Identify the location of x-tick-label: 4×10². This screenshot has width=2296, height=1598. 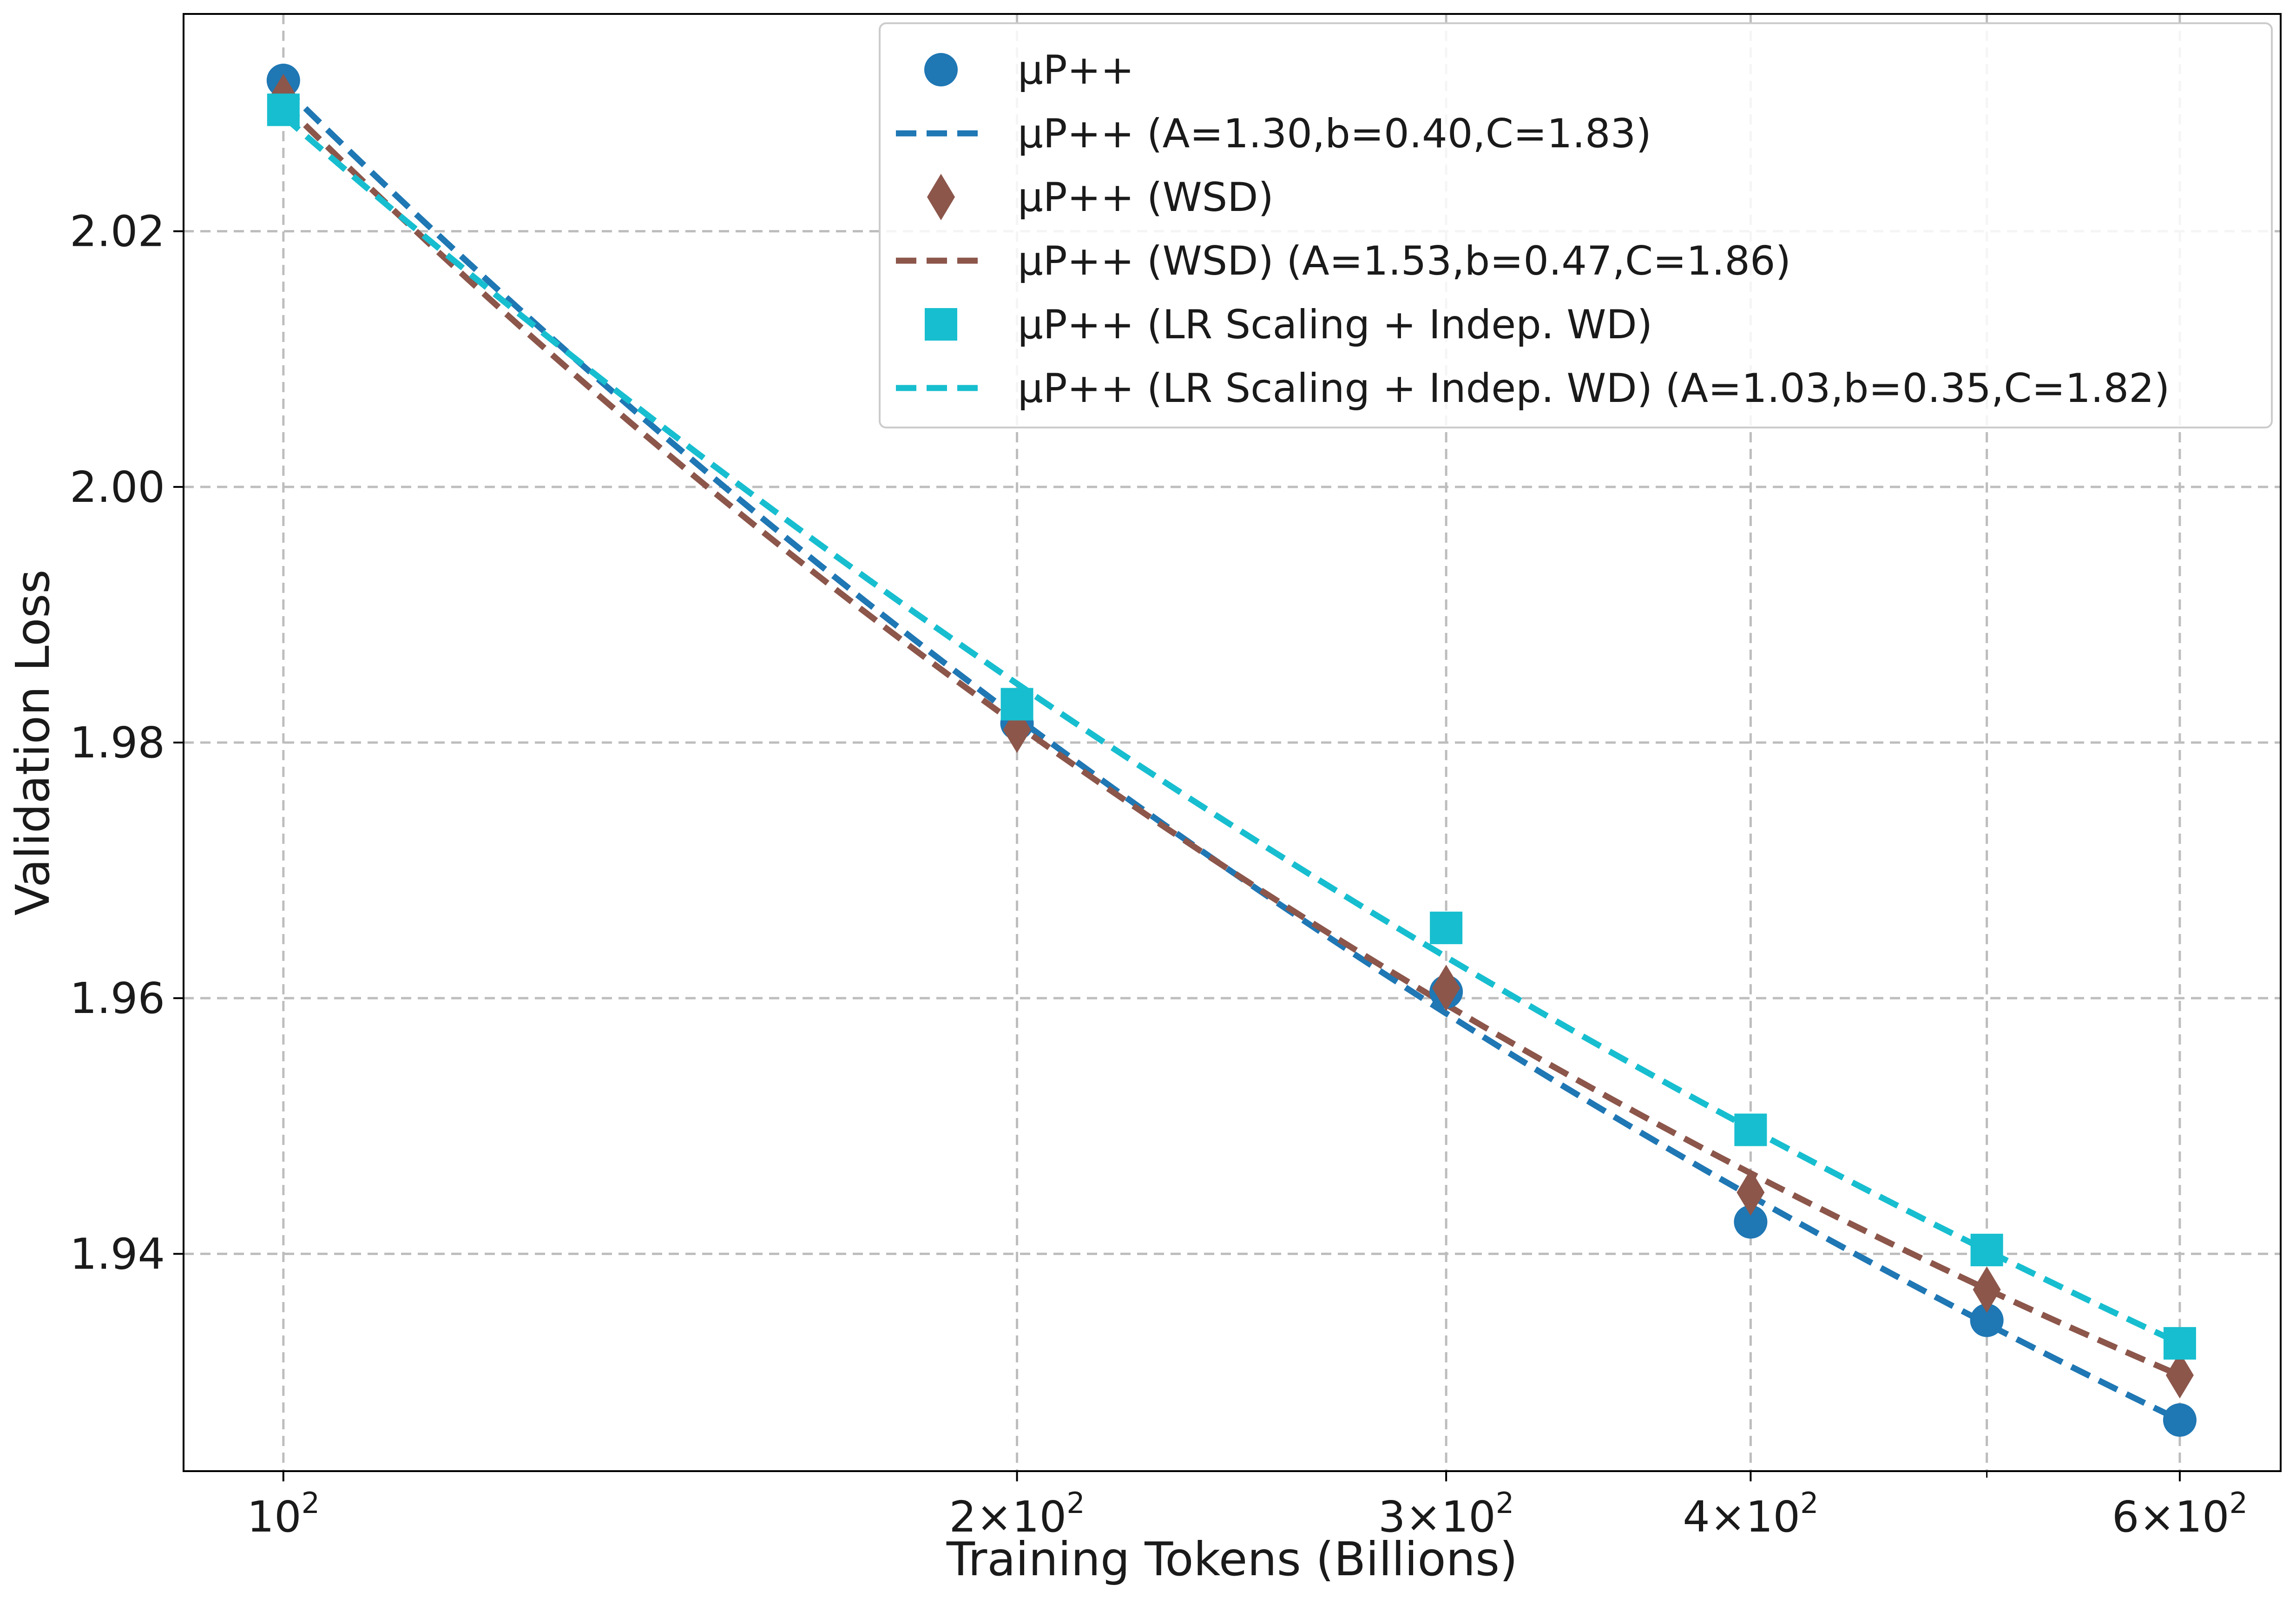
(1751, 1514).